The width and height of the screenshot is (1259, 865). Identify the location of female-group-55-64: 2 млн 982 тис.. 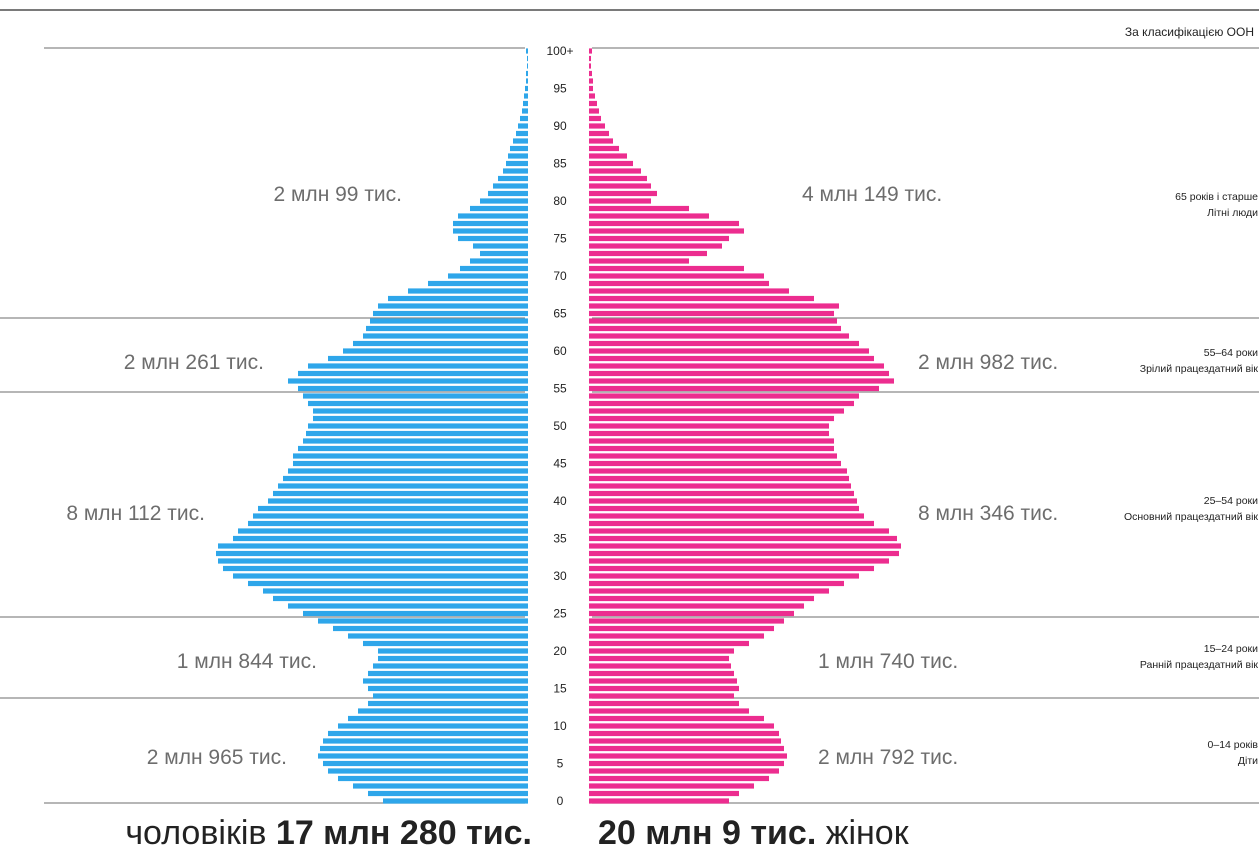
(988, 362).